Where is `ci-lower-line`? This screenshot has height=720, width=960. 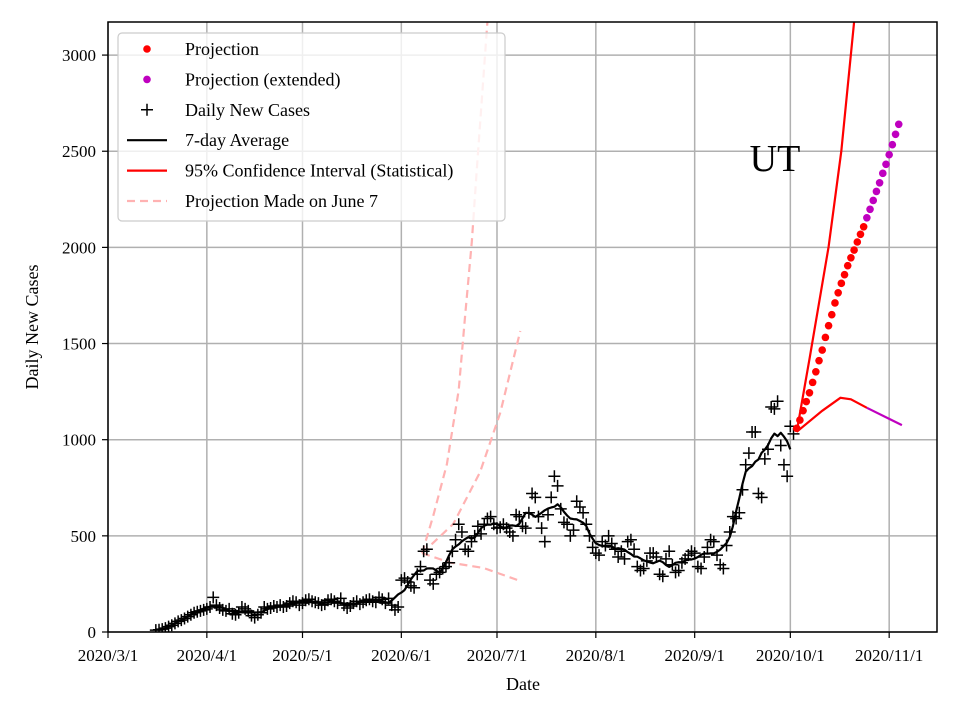 ci-lower-line is located at coordinates (832, 414).